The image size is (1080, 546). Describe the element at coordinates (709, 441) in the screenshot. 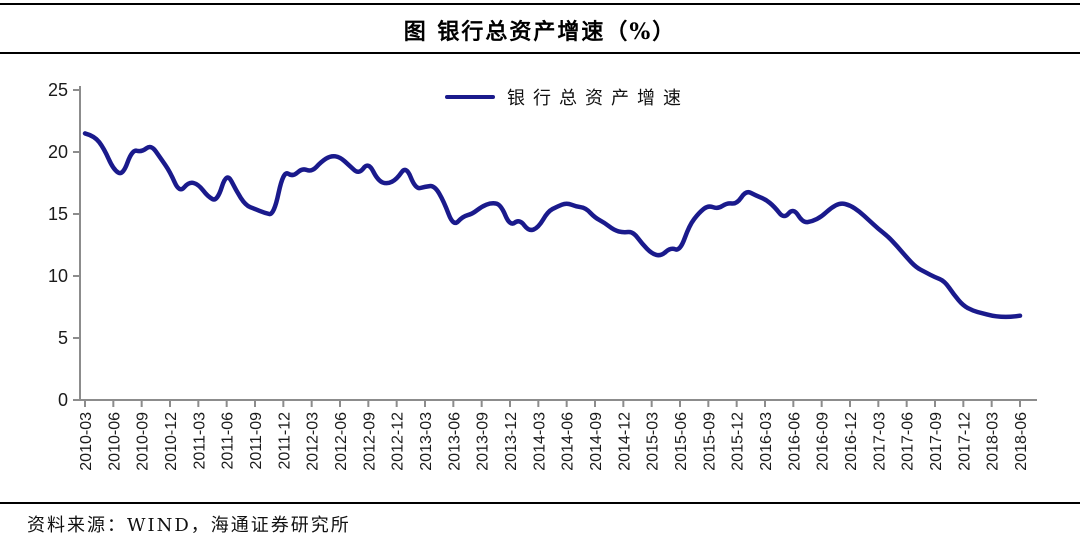

I see `svg-text: 2015-09` at that location.